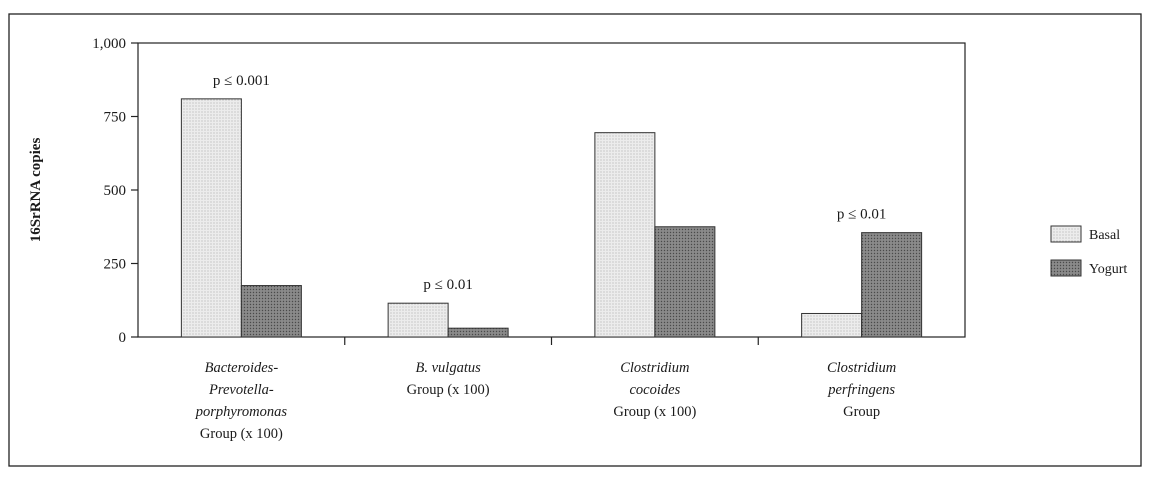 The height and width of the screenshot is (477, 1151). I want to click on y-tick-label: 0, so click(123, 338).